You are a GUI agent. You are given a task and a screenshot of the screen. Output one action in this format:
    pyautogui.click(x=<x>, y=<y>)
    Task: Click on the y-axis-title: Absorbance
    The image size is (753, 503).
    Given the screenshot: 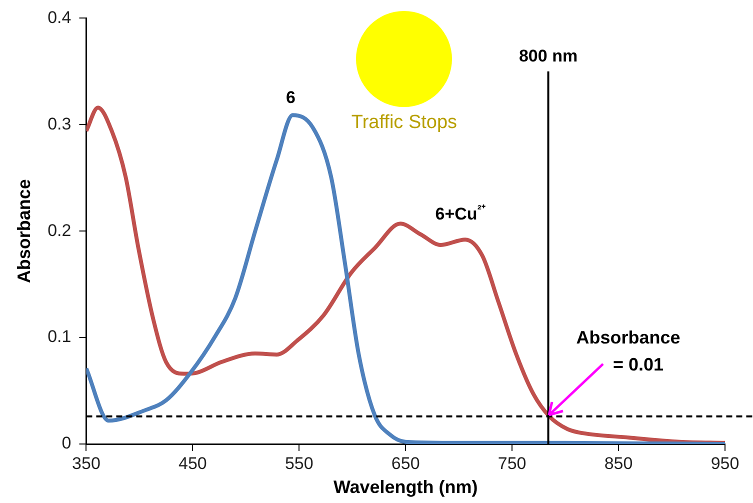 What is the action you would take?
    pyautogui.click(x=24, y=231)
    